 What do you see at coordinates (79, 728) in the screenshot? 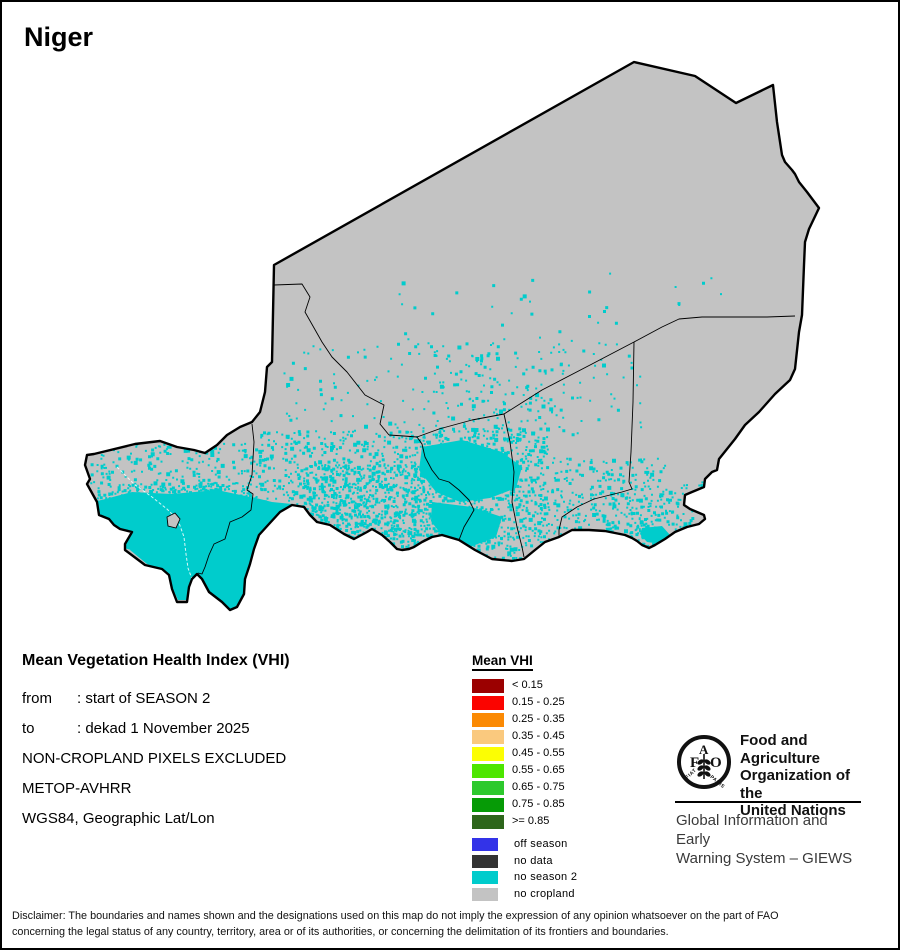
I see `info-to-sep: :` at bounding box center [79, 728].